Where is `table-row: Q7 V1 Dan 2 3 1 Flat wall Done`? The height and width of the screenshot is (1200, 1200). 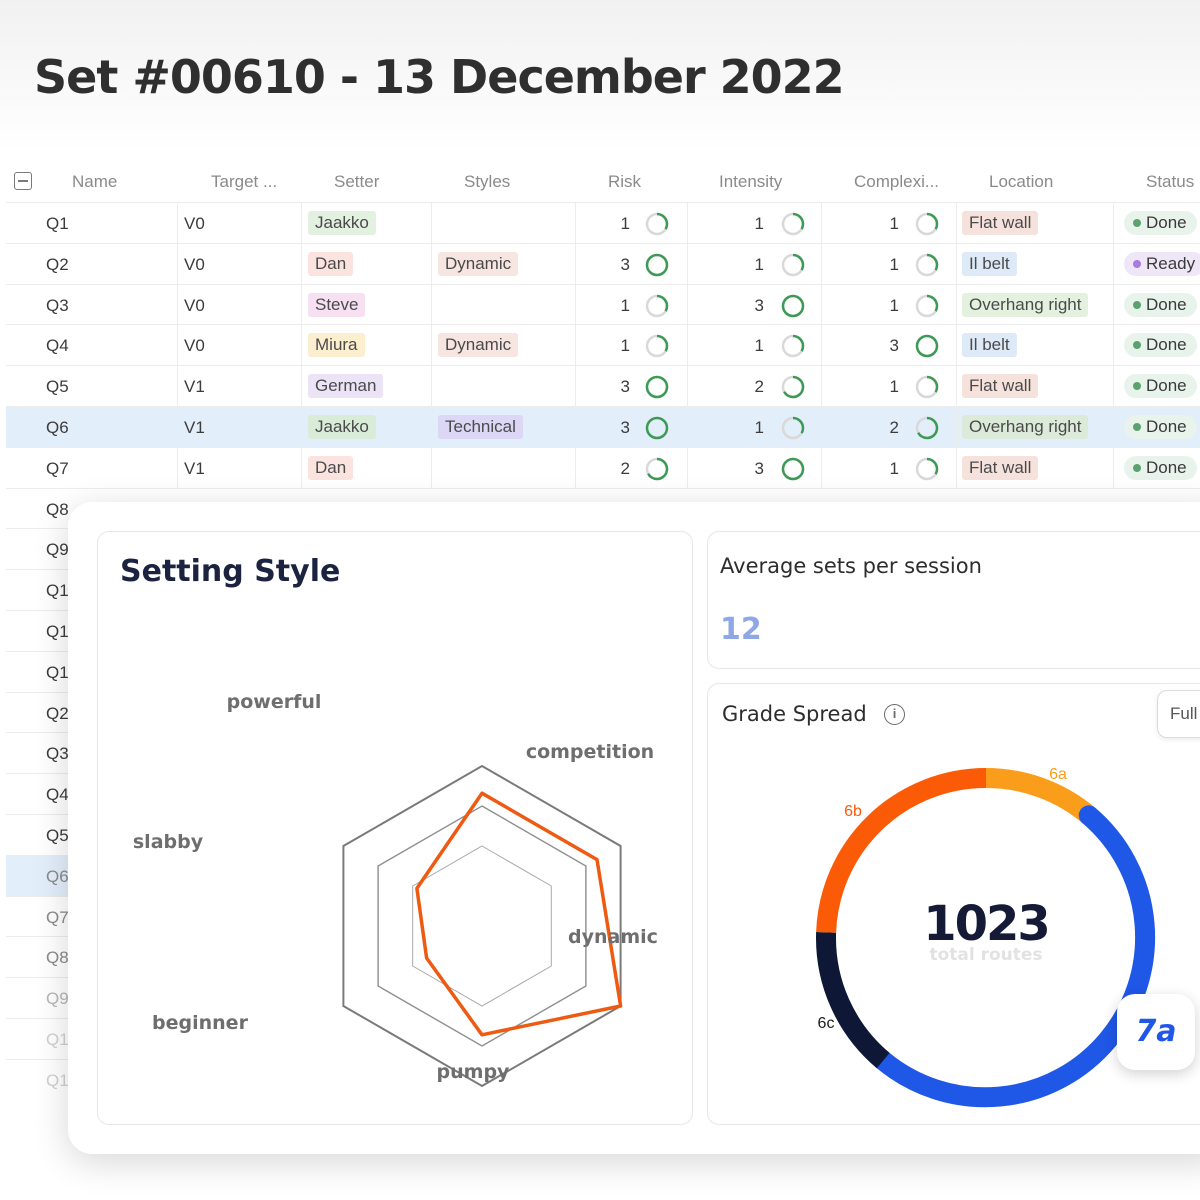 table-row: Q7 V1 Dan 2 3 1 Flat wall Done is located at coordinates (603, 467).